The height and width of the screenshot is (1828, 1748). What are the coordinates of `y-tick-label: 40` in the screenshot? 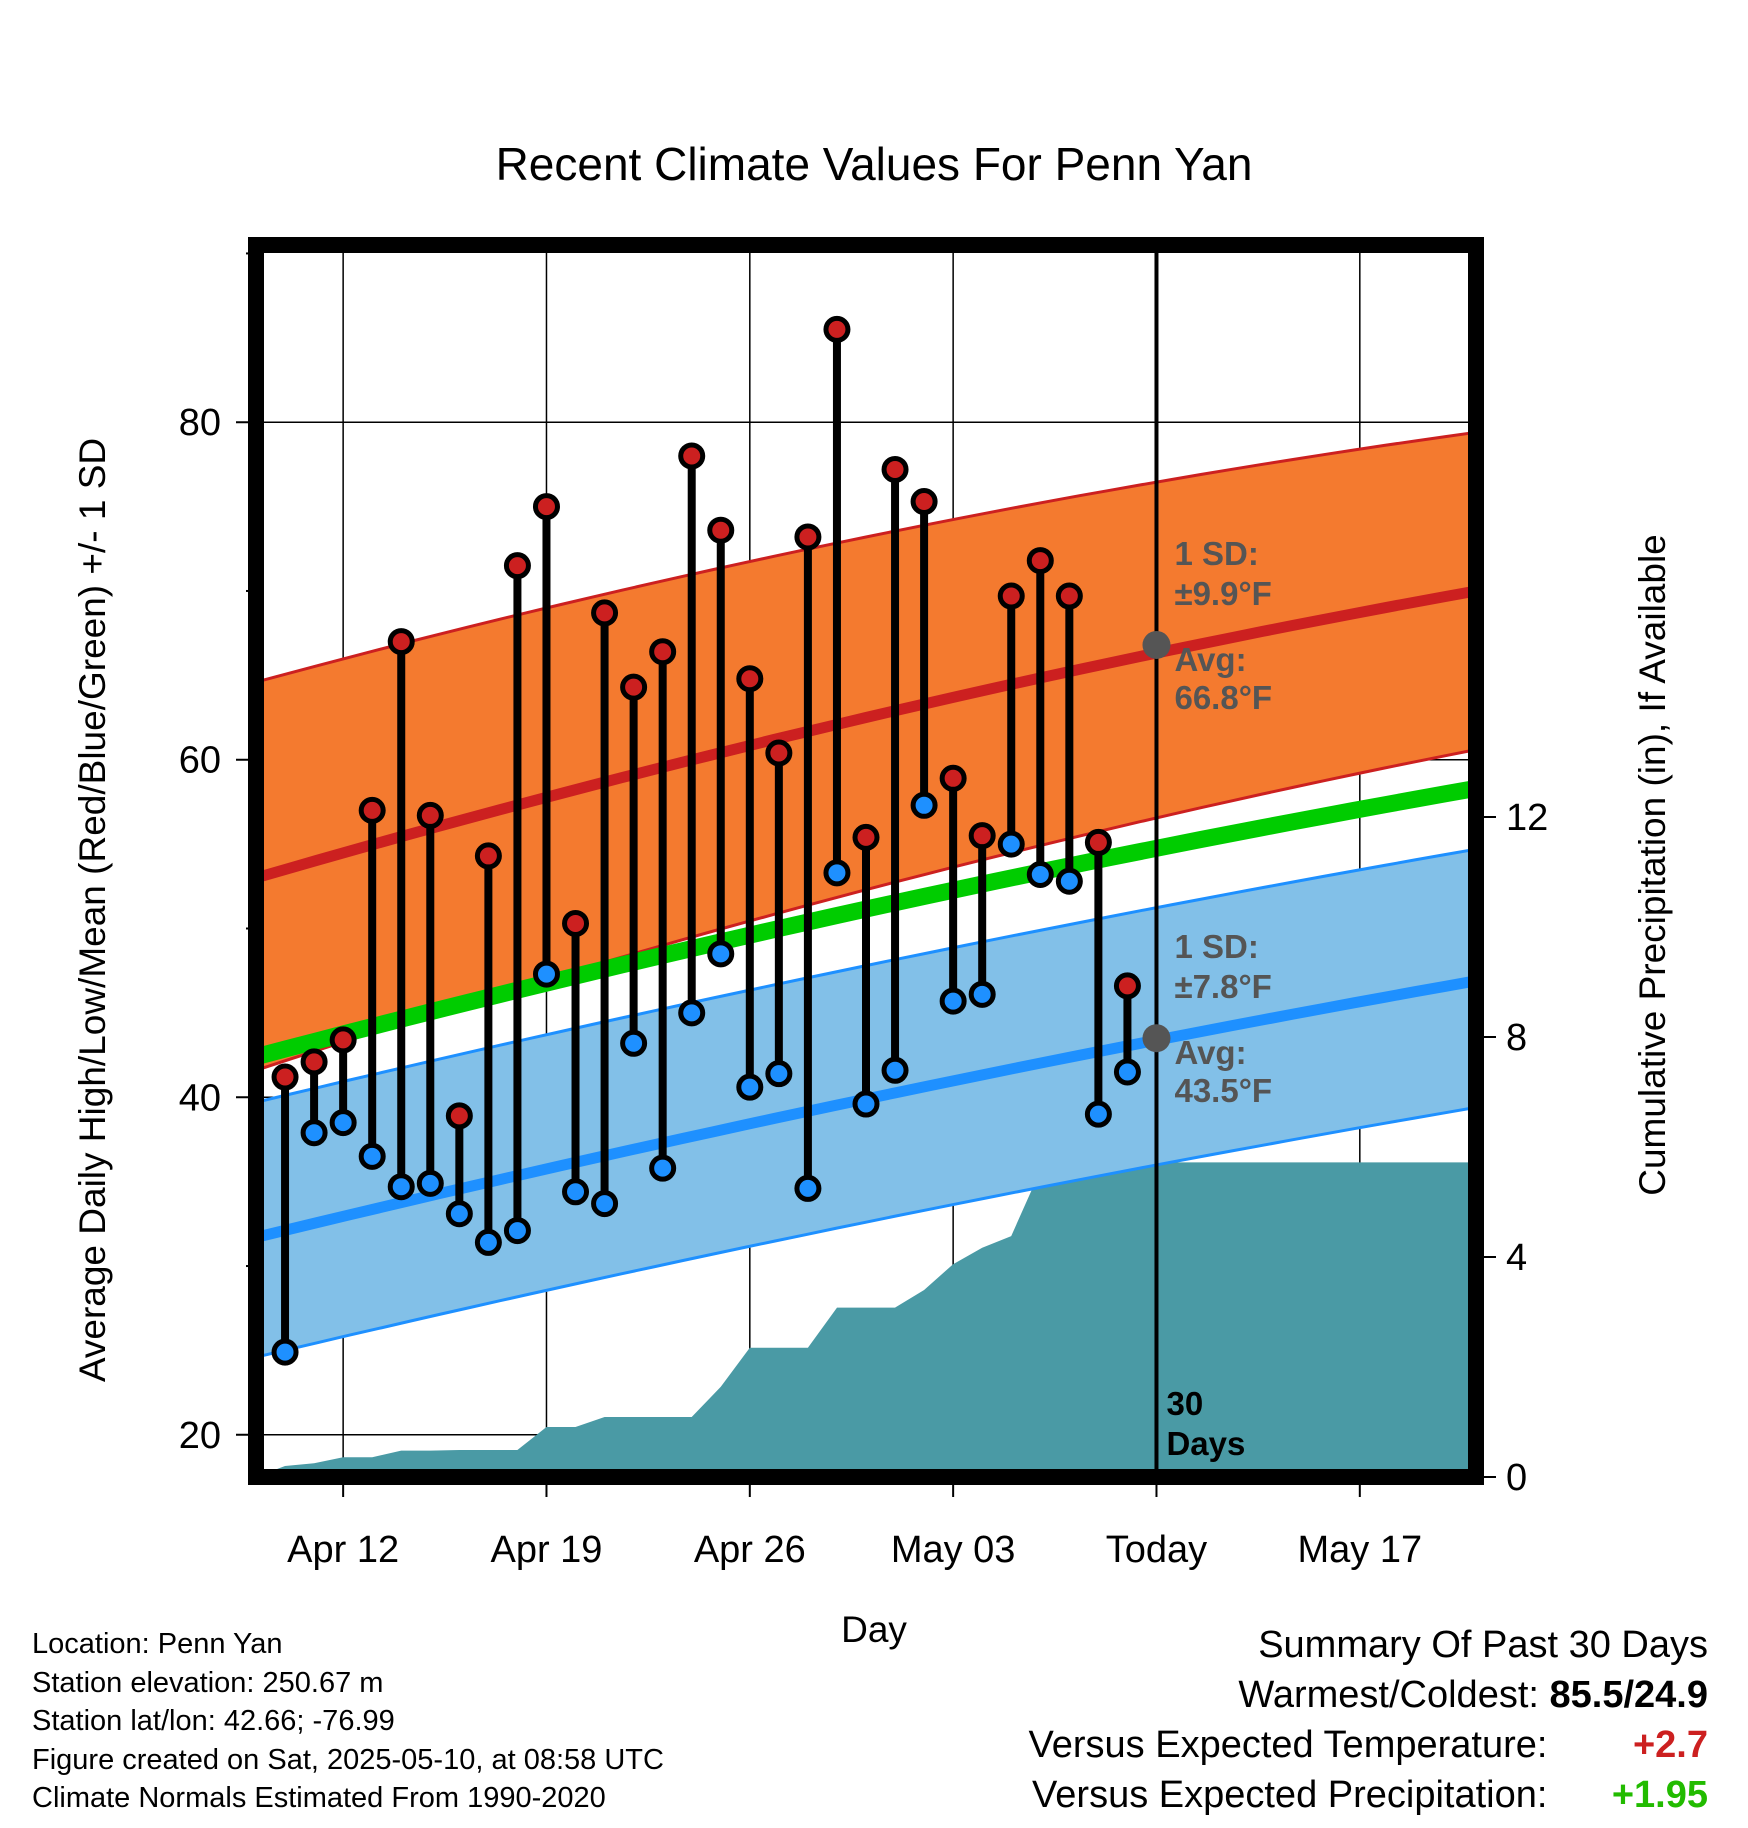 It's located at (200, 1098).